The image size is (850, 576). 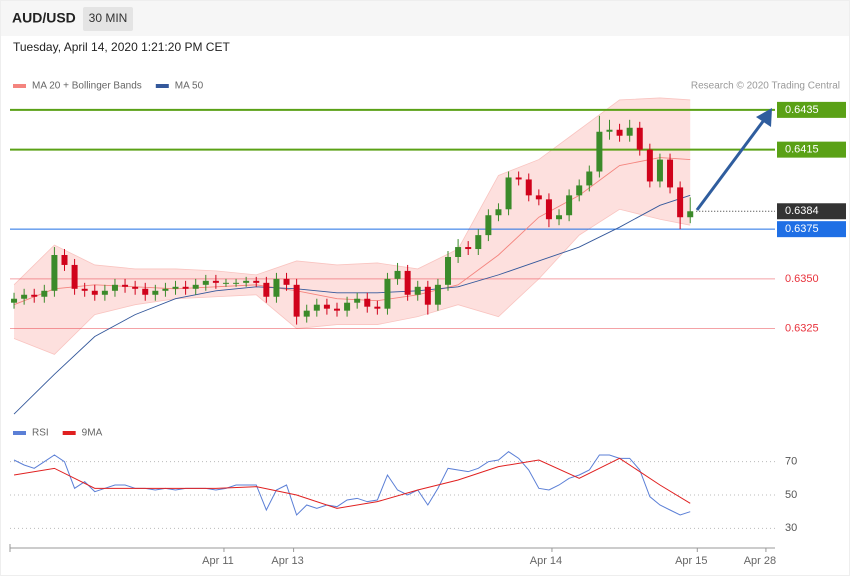 What do you see at coordinates (764, 117) in the screenshot?
I see `arrow-head` at bounding box center [764, 117].